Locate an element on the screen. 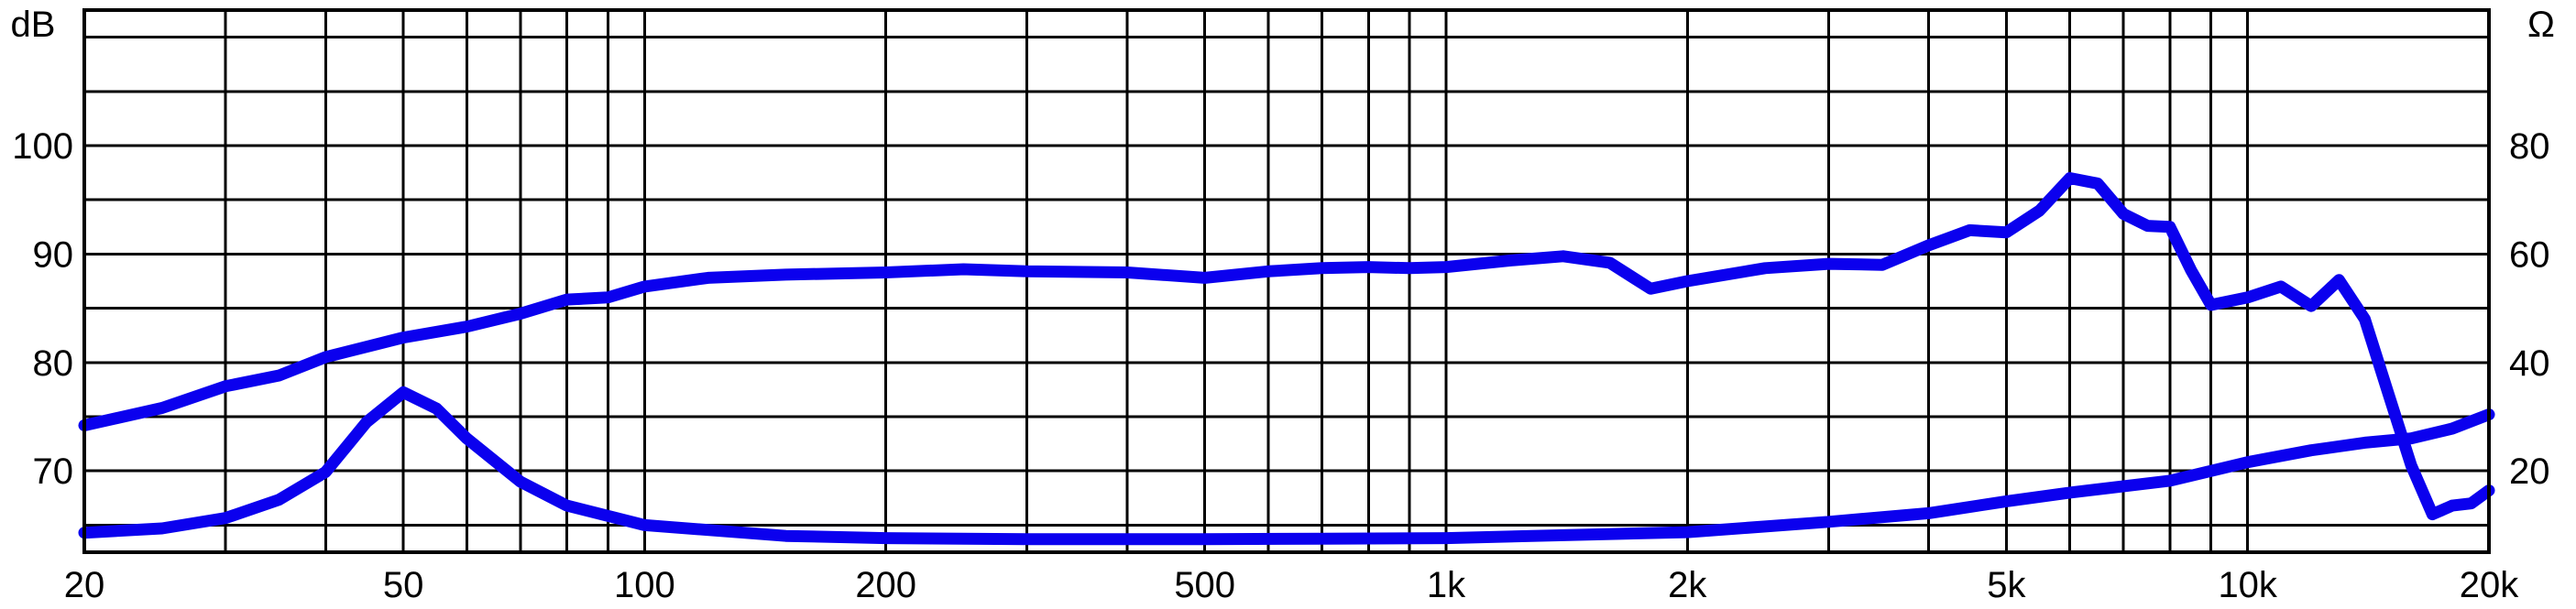 The height and width of the screenshot is (609, 2576). x-tick-label: 5k is located at coordinates (2007, 585).